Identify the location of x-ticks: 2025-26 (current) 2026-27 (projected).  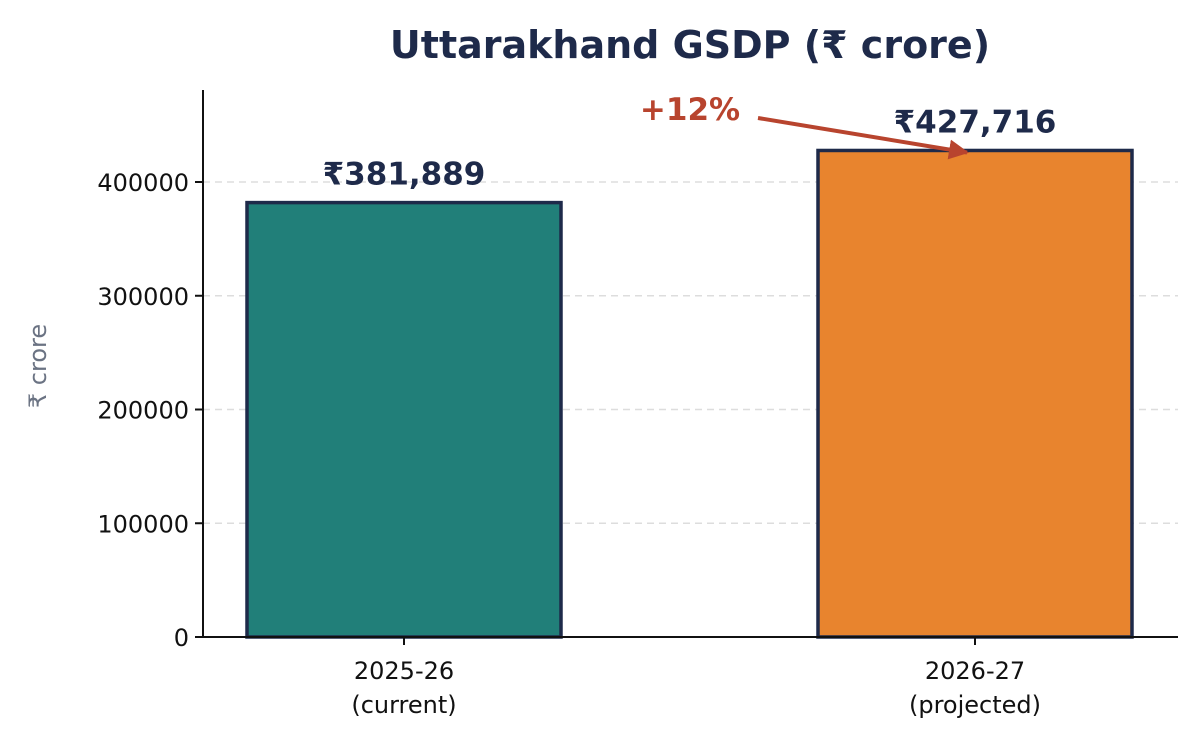
(696, 678).